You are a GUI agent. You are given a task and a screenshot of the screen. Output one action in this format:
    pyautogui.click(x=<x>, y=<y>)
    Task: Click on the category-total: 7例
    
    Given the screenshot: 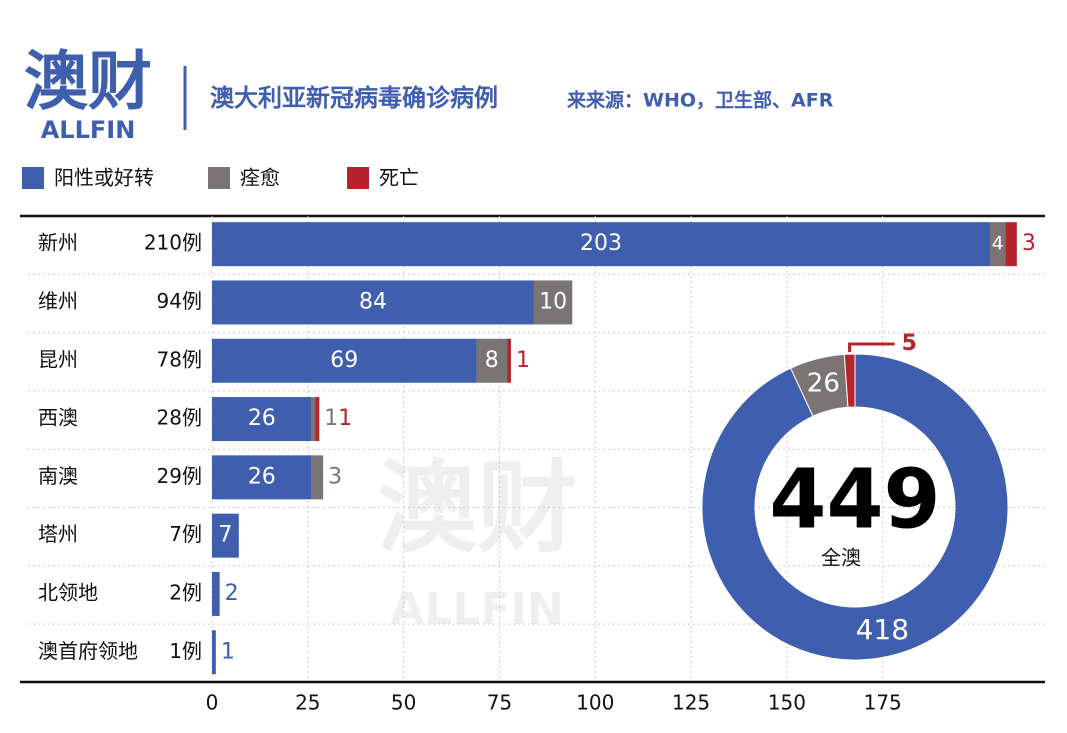 What is the action you would take?
    pyautogui.click(x=185, y=534)
    